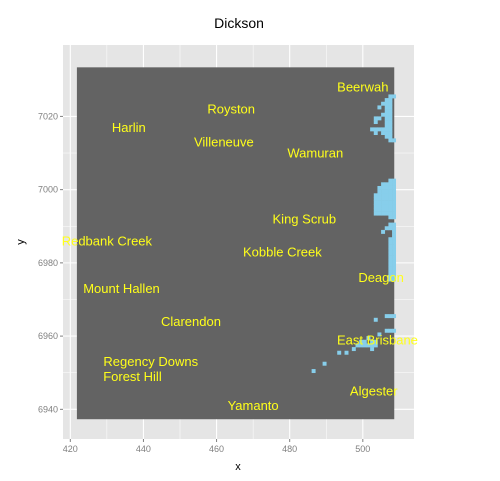 This screenshot has width=500, height=481. I want to click on place-label: Clarendon, so click(191, 321).